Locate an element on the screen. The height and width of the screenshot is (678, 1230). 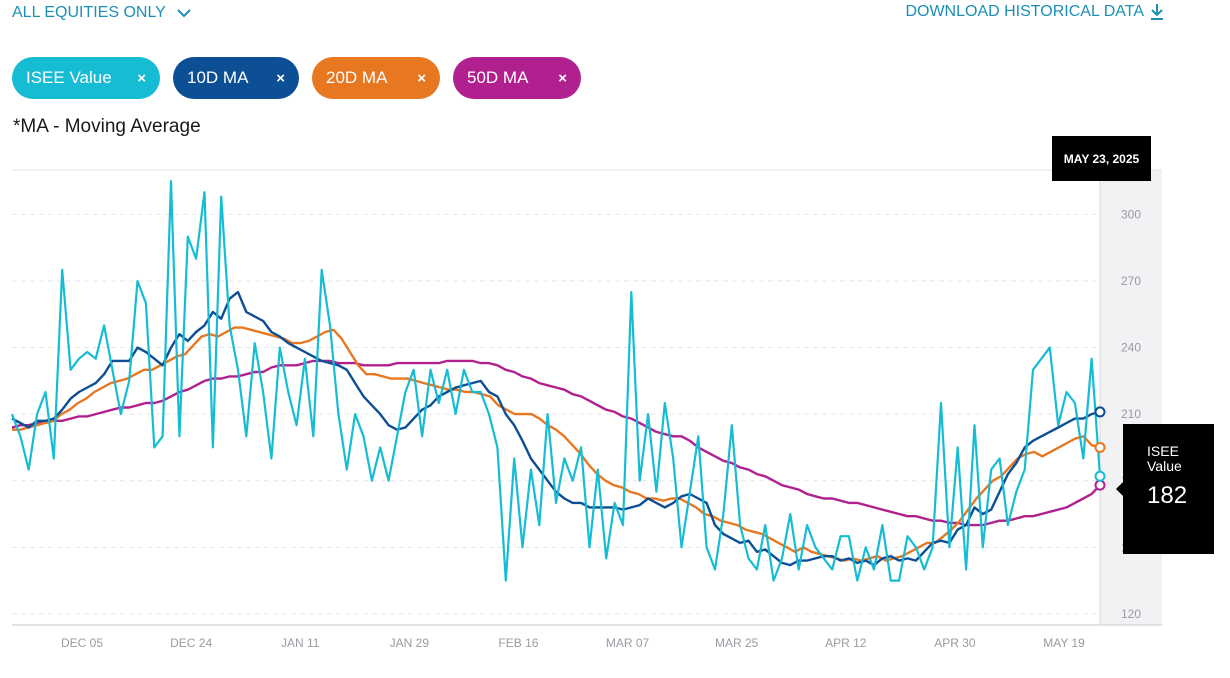
x-tick-label: DEC 05 is located at coordinates (82, 643).